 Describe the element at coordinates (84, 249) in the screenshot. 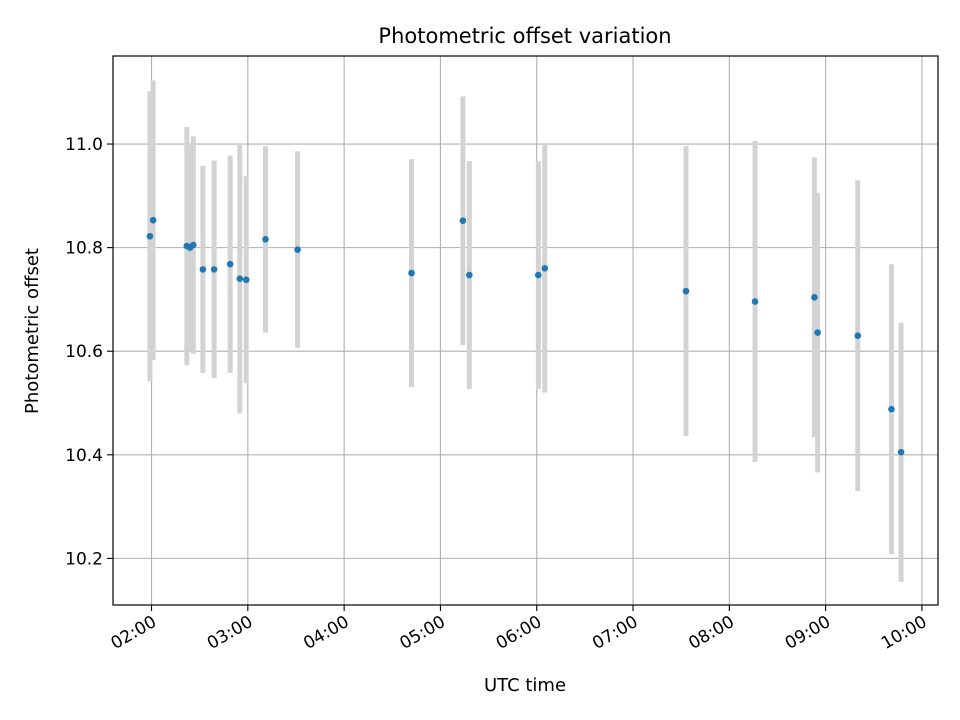

I see `y-tick-label: 10.8` at that location.